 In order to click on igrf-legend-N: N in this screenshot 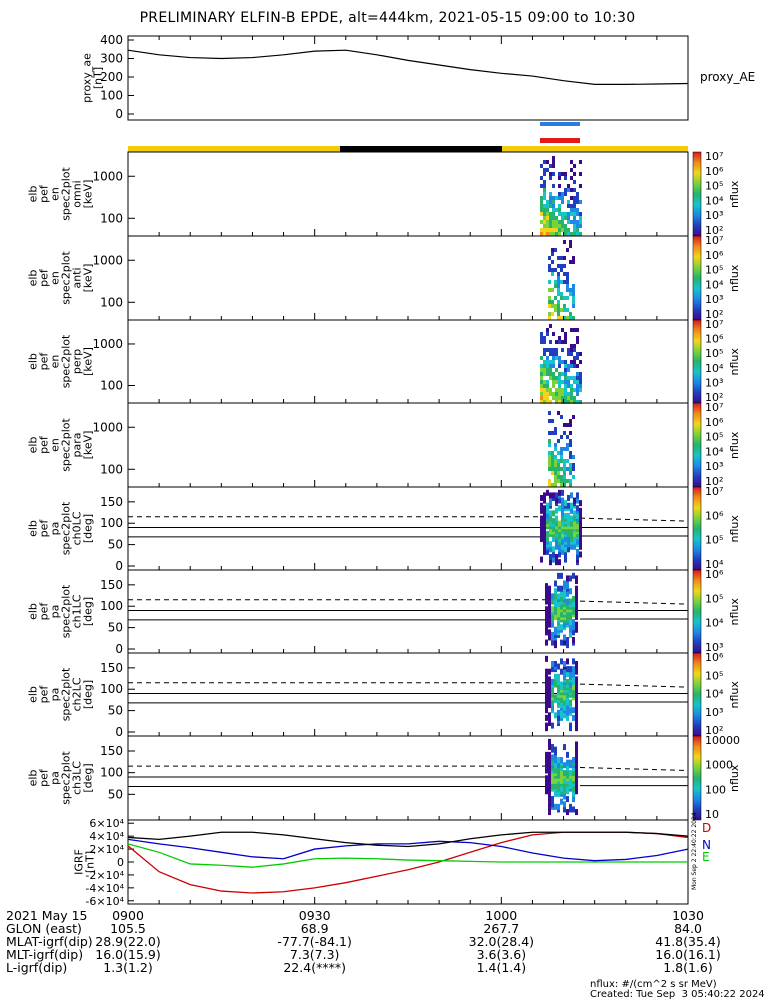, I will do `click(706, 845)`.